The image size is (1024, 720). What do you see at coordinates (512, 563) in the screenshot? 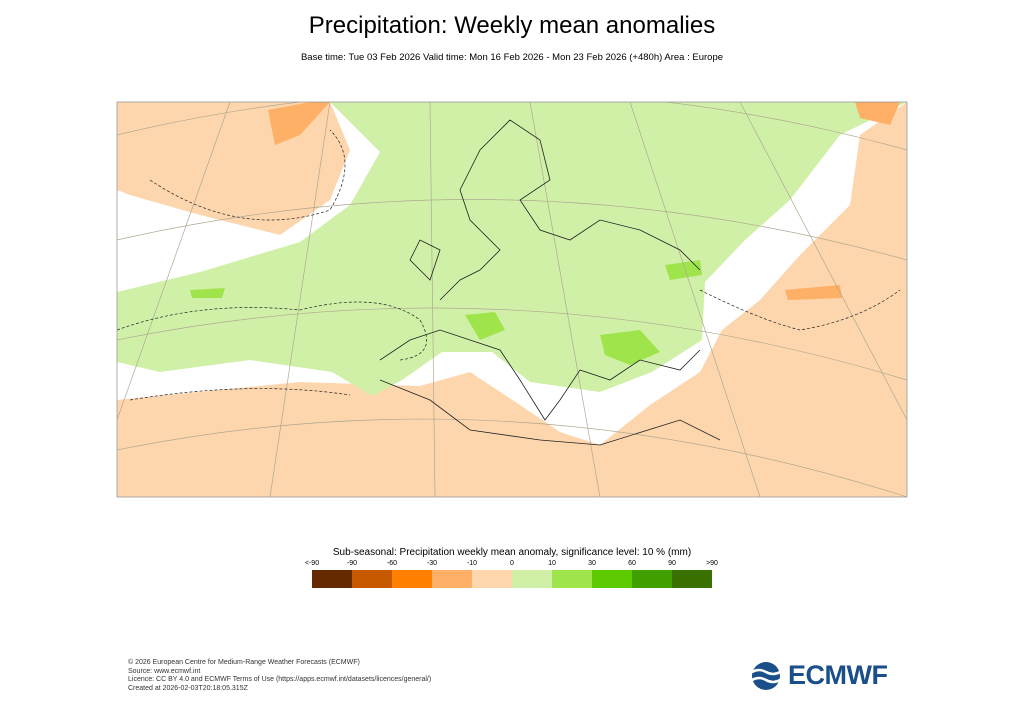
I see `legend-label: 0` at bounding box center [512, 563].